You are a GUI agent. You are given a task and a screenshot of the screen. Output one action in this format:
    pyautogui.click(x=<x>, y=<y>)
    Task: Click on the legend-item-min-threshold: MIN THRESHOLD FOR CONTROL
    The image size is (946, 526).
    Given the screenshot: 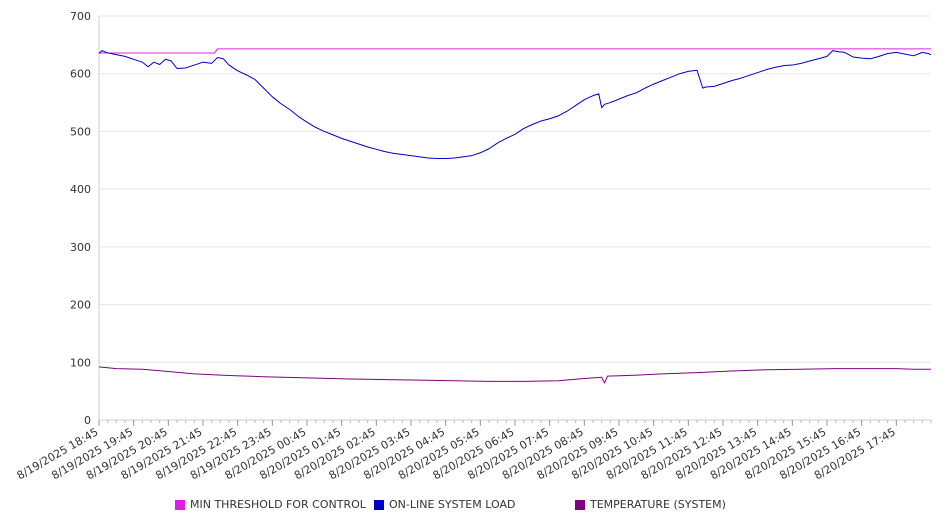 What is the action you would take?
    pyautogui.click(x=270, y=504)
    